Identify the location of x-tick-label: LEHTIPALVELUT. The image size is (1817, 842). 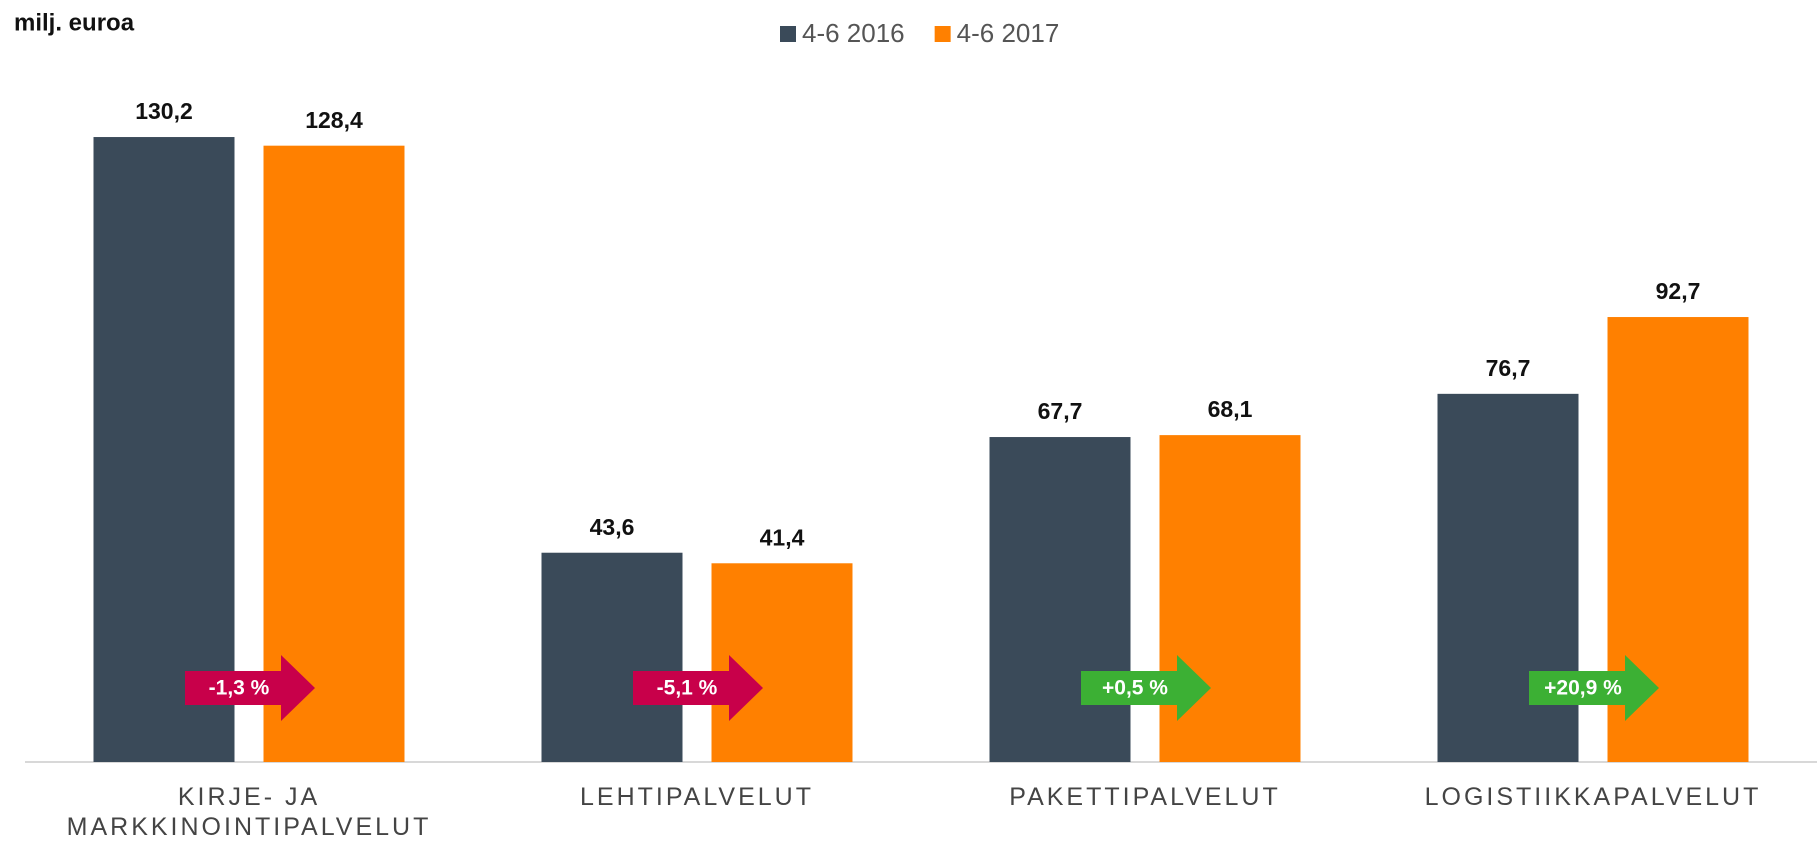
(697, 797).